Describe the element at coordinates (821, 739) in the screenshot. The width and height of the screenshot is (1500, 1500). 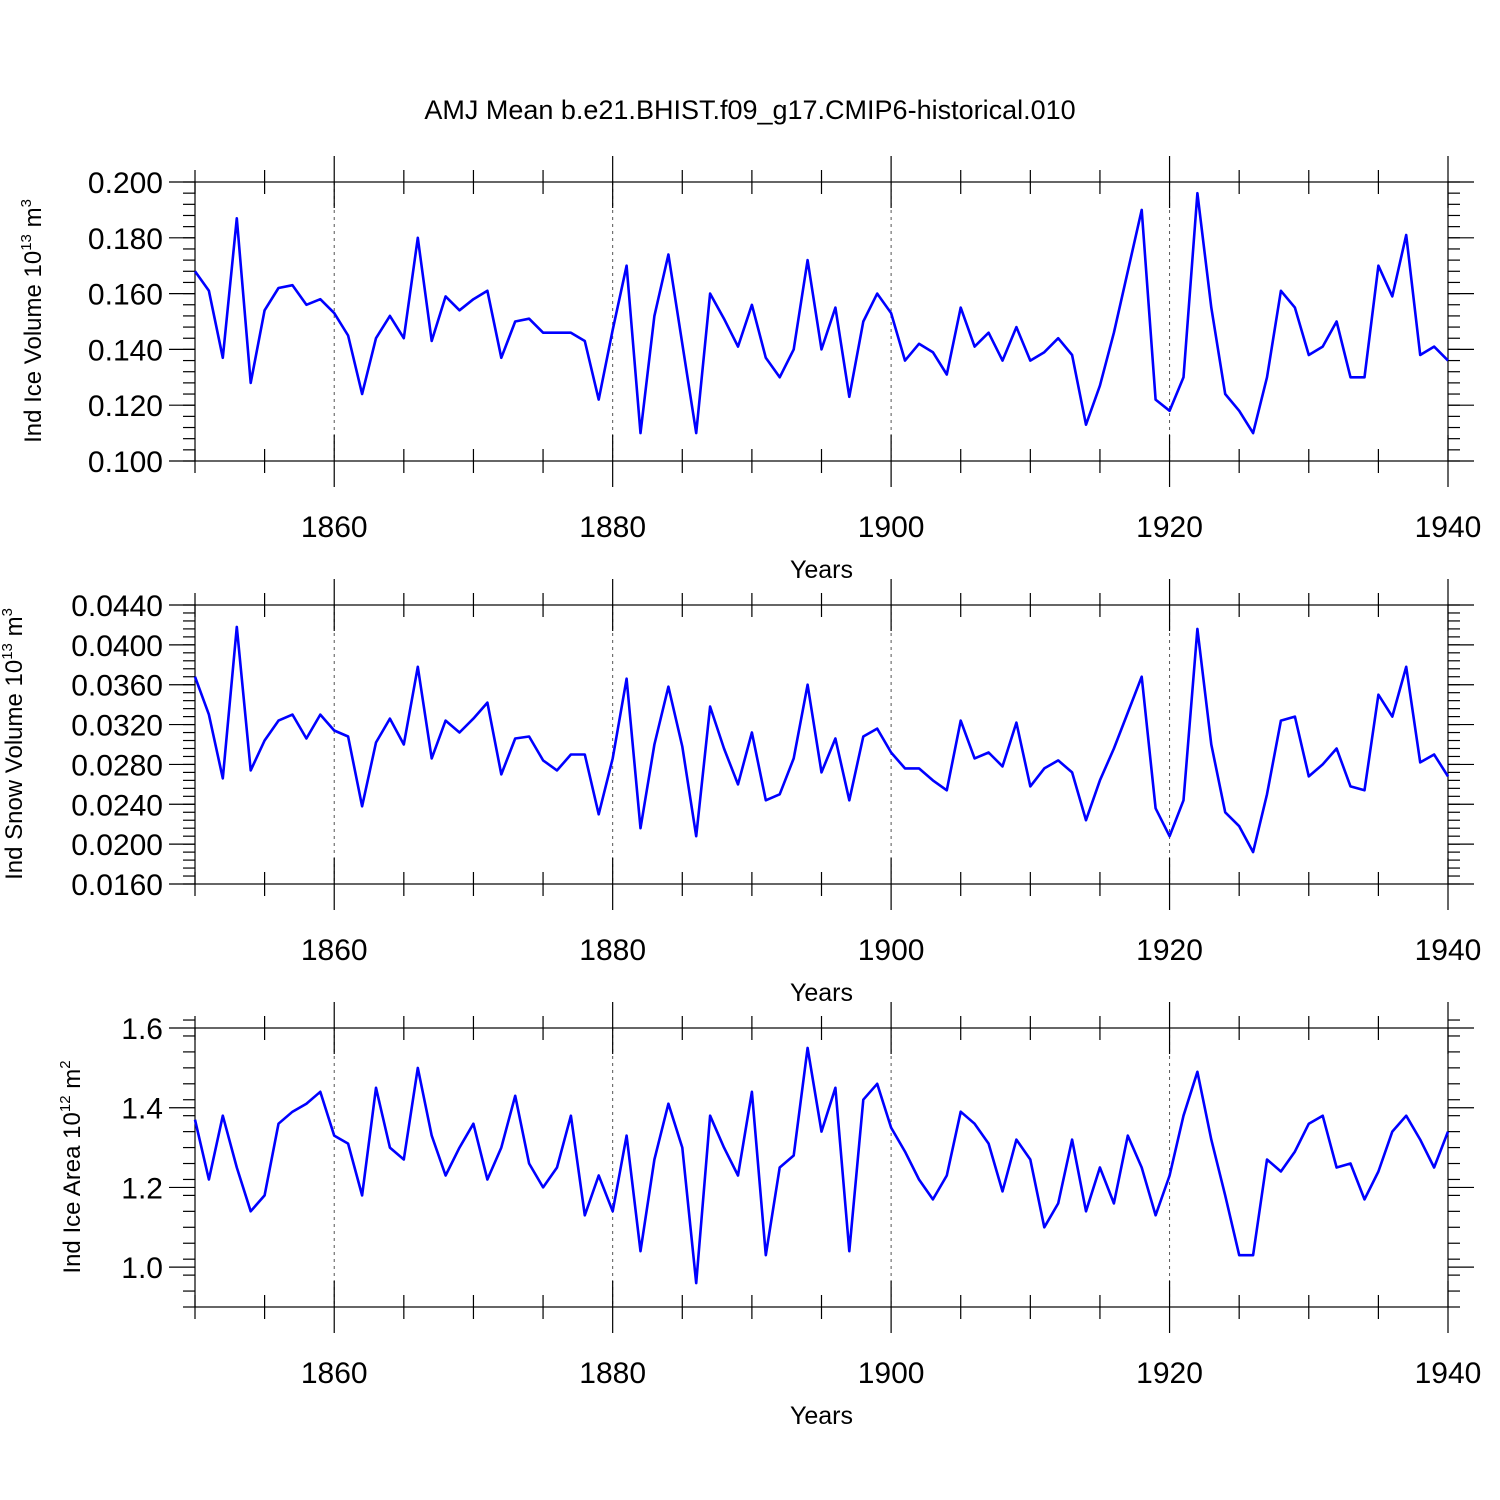
I see `series-line-snow-volume` at that location.